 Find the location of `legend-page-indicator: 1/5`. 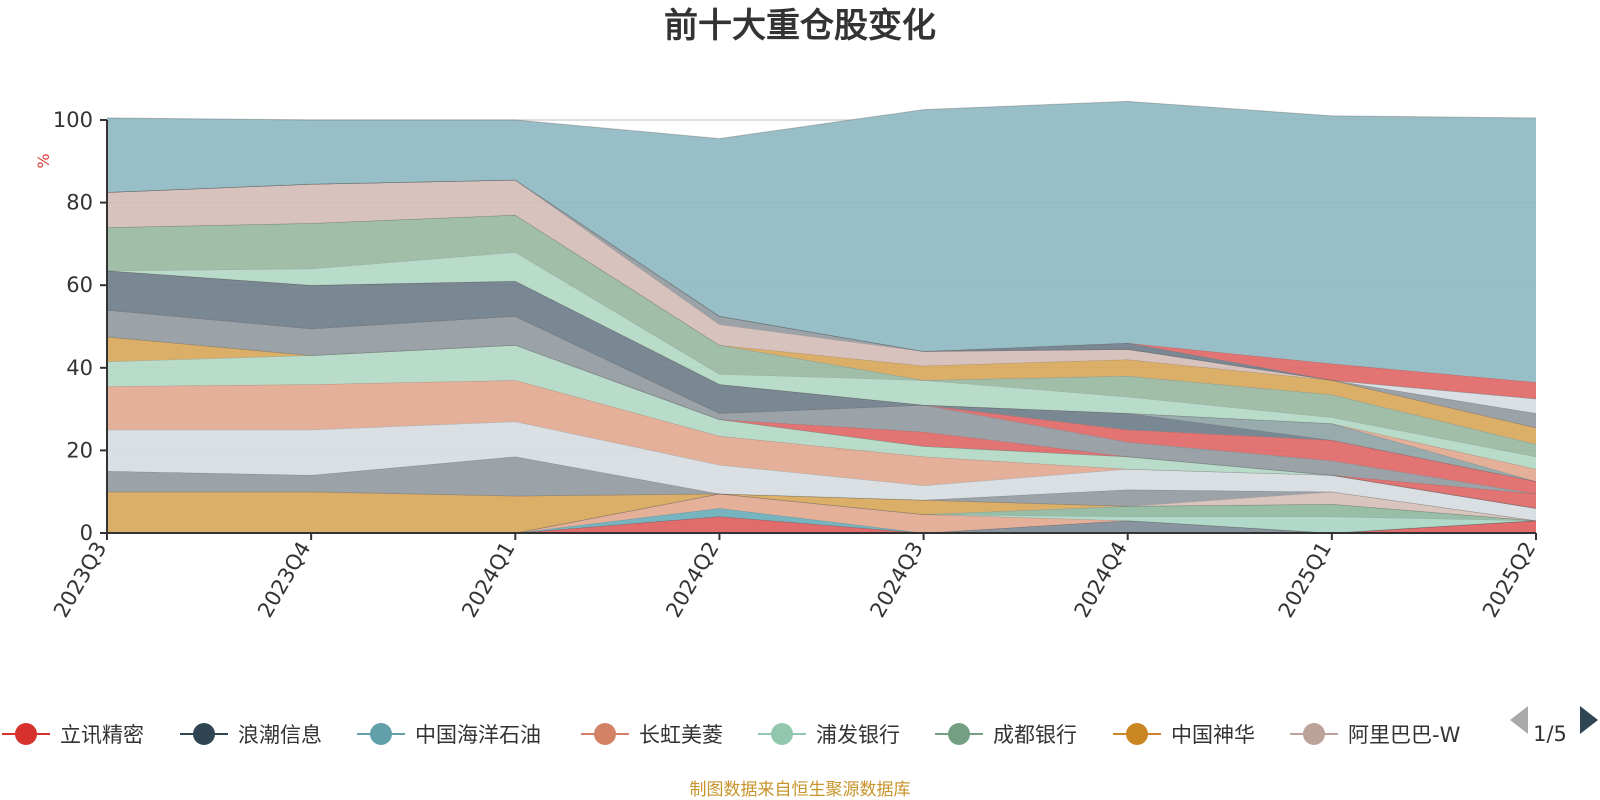

legend-page-indicator: 1/5 is located at coordinates (1550, 734).